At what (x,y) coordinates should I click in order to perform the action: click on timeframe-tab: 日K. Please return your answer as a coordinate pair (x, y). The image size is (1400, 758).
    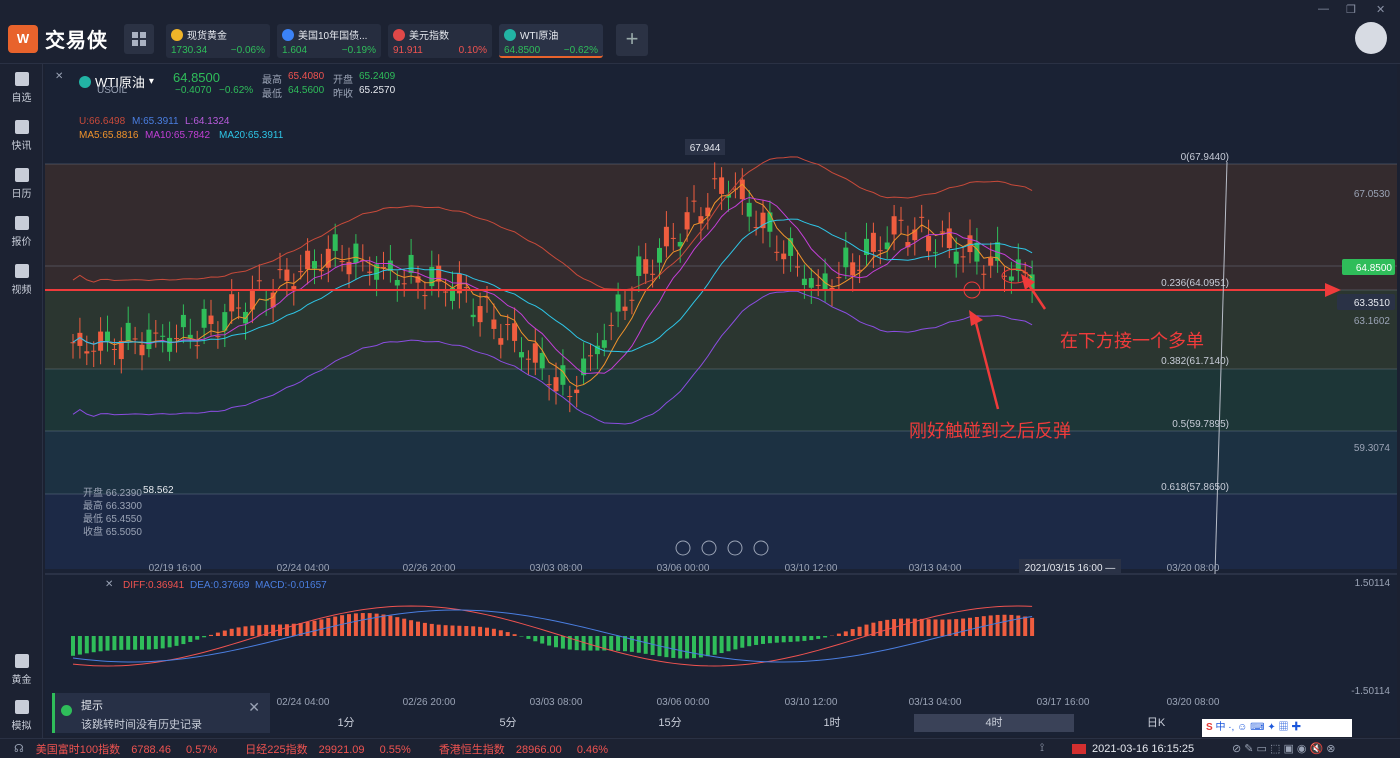
    Looking at the image, I should click on (1156, 723).